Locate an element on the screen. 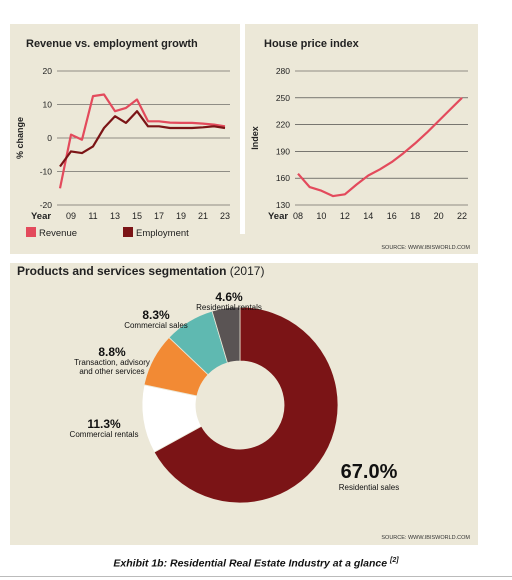 This screenshot has height=580, width=512. segment-name-label: Commercial rentals is located at coordinates (104, 434).